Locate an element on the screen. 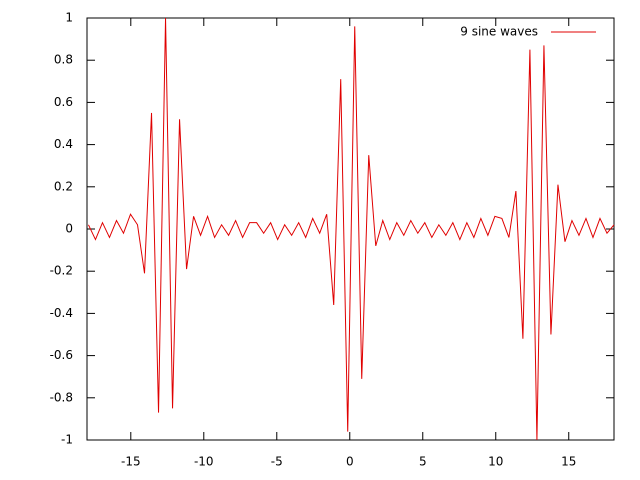  y-tick-label: 0.8 is located at coordinates (63, 60).